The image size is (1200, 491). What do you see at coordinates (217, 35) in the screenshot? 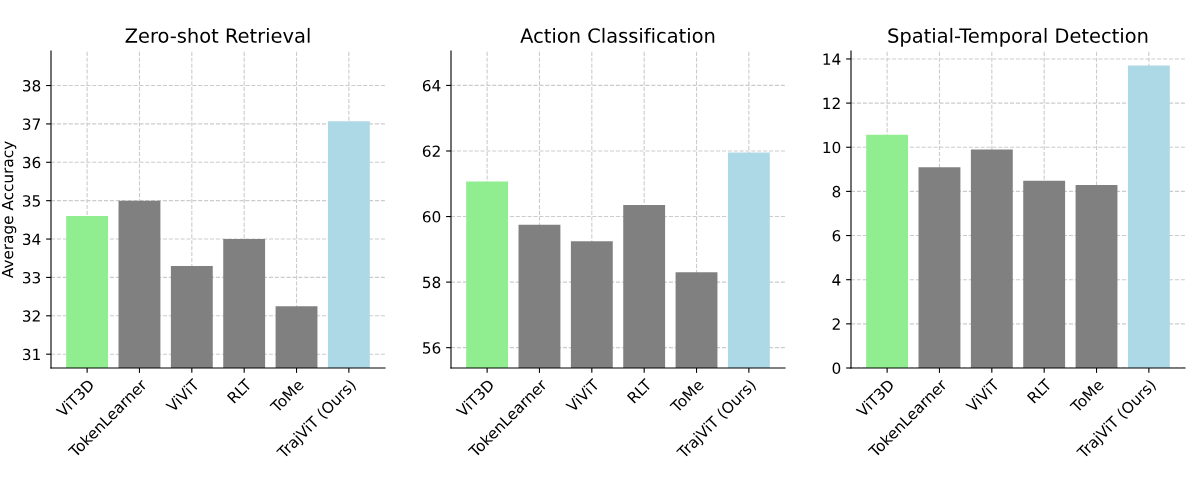
I see `chart-title: Zero-shot Retrieval` at bounding box center [217, 35].